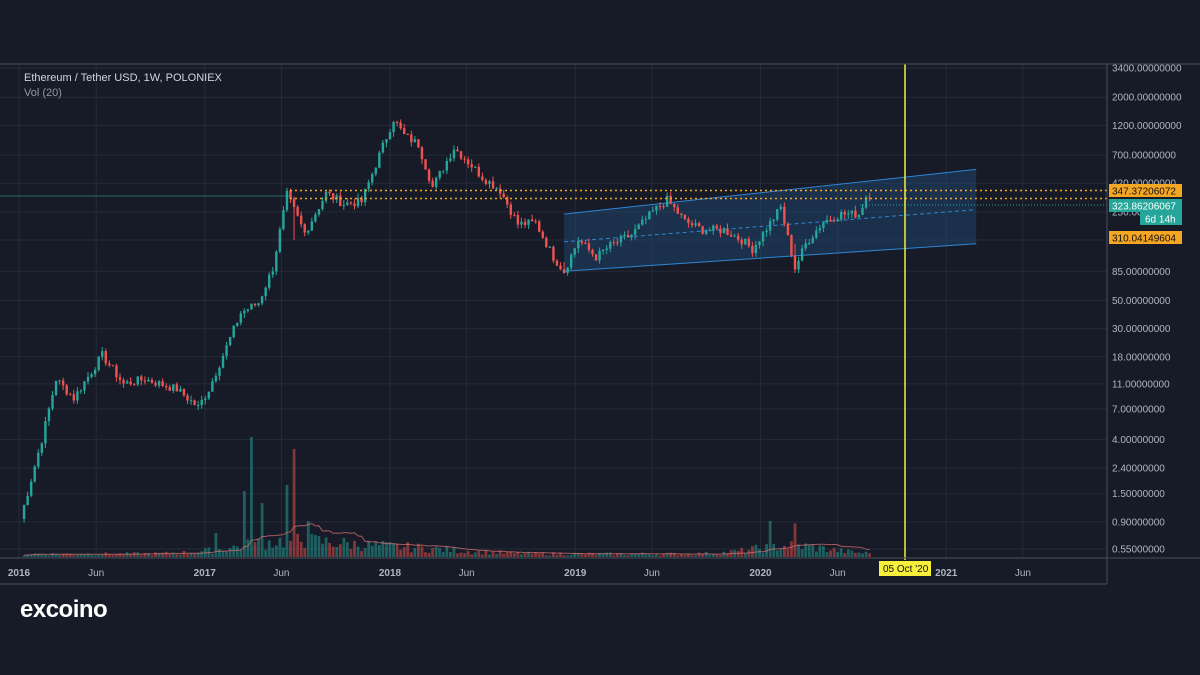 The height and width of the screenshot is (675, 1200). Describe the element at coordinates (43, 93) in the screenshot. I see `volume-indicator-label: Vol (20)` at that location.